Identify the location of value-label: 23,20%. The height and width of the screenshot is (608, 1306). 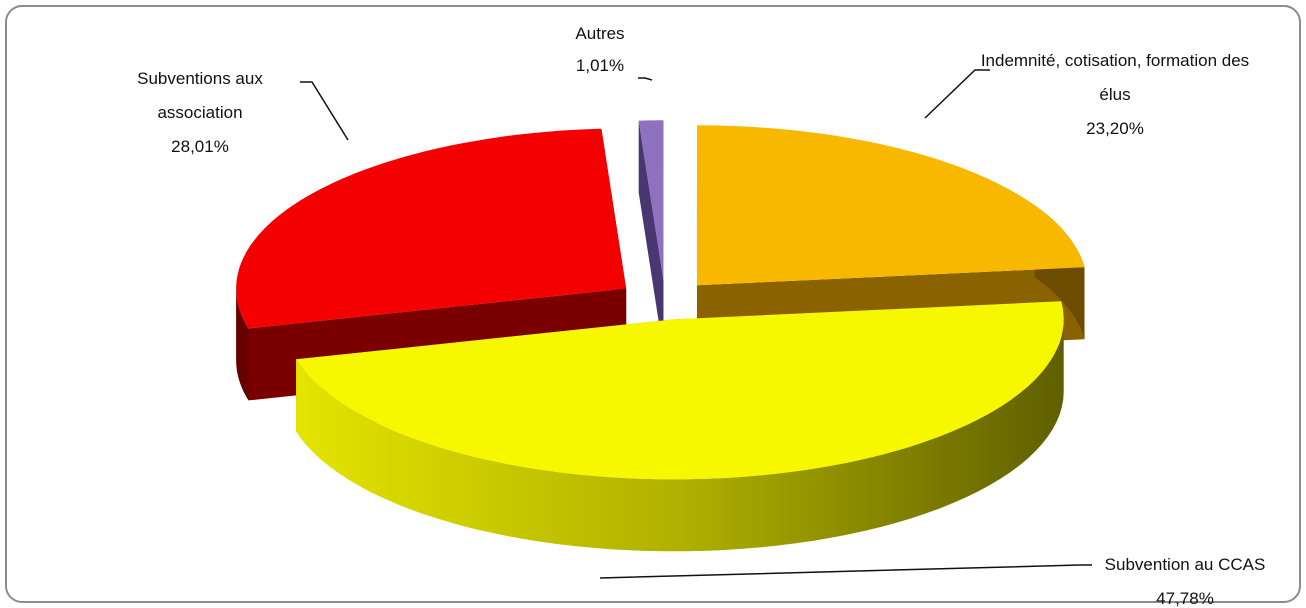
(1115, 128).